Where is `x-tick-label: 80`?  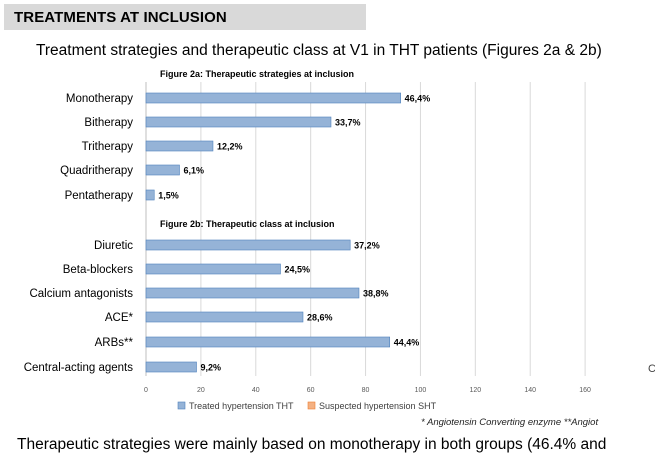 x-tick-label: 80 is located at coordinates (366, 390).